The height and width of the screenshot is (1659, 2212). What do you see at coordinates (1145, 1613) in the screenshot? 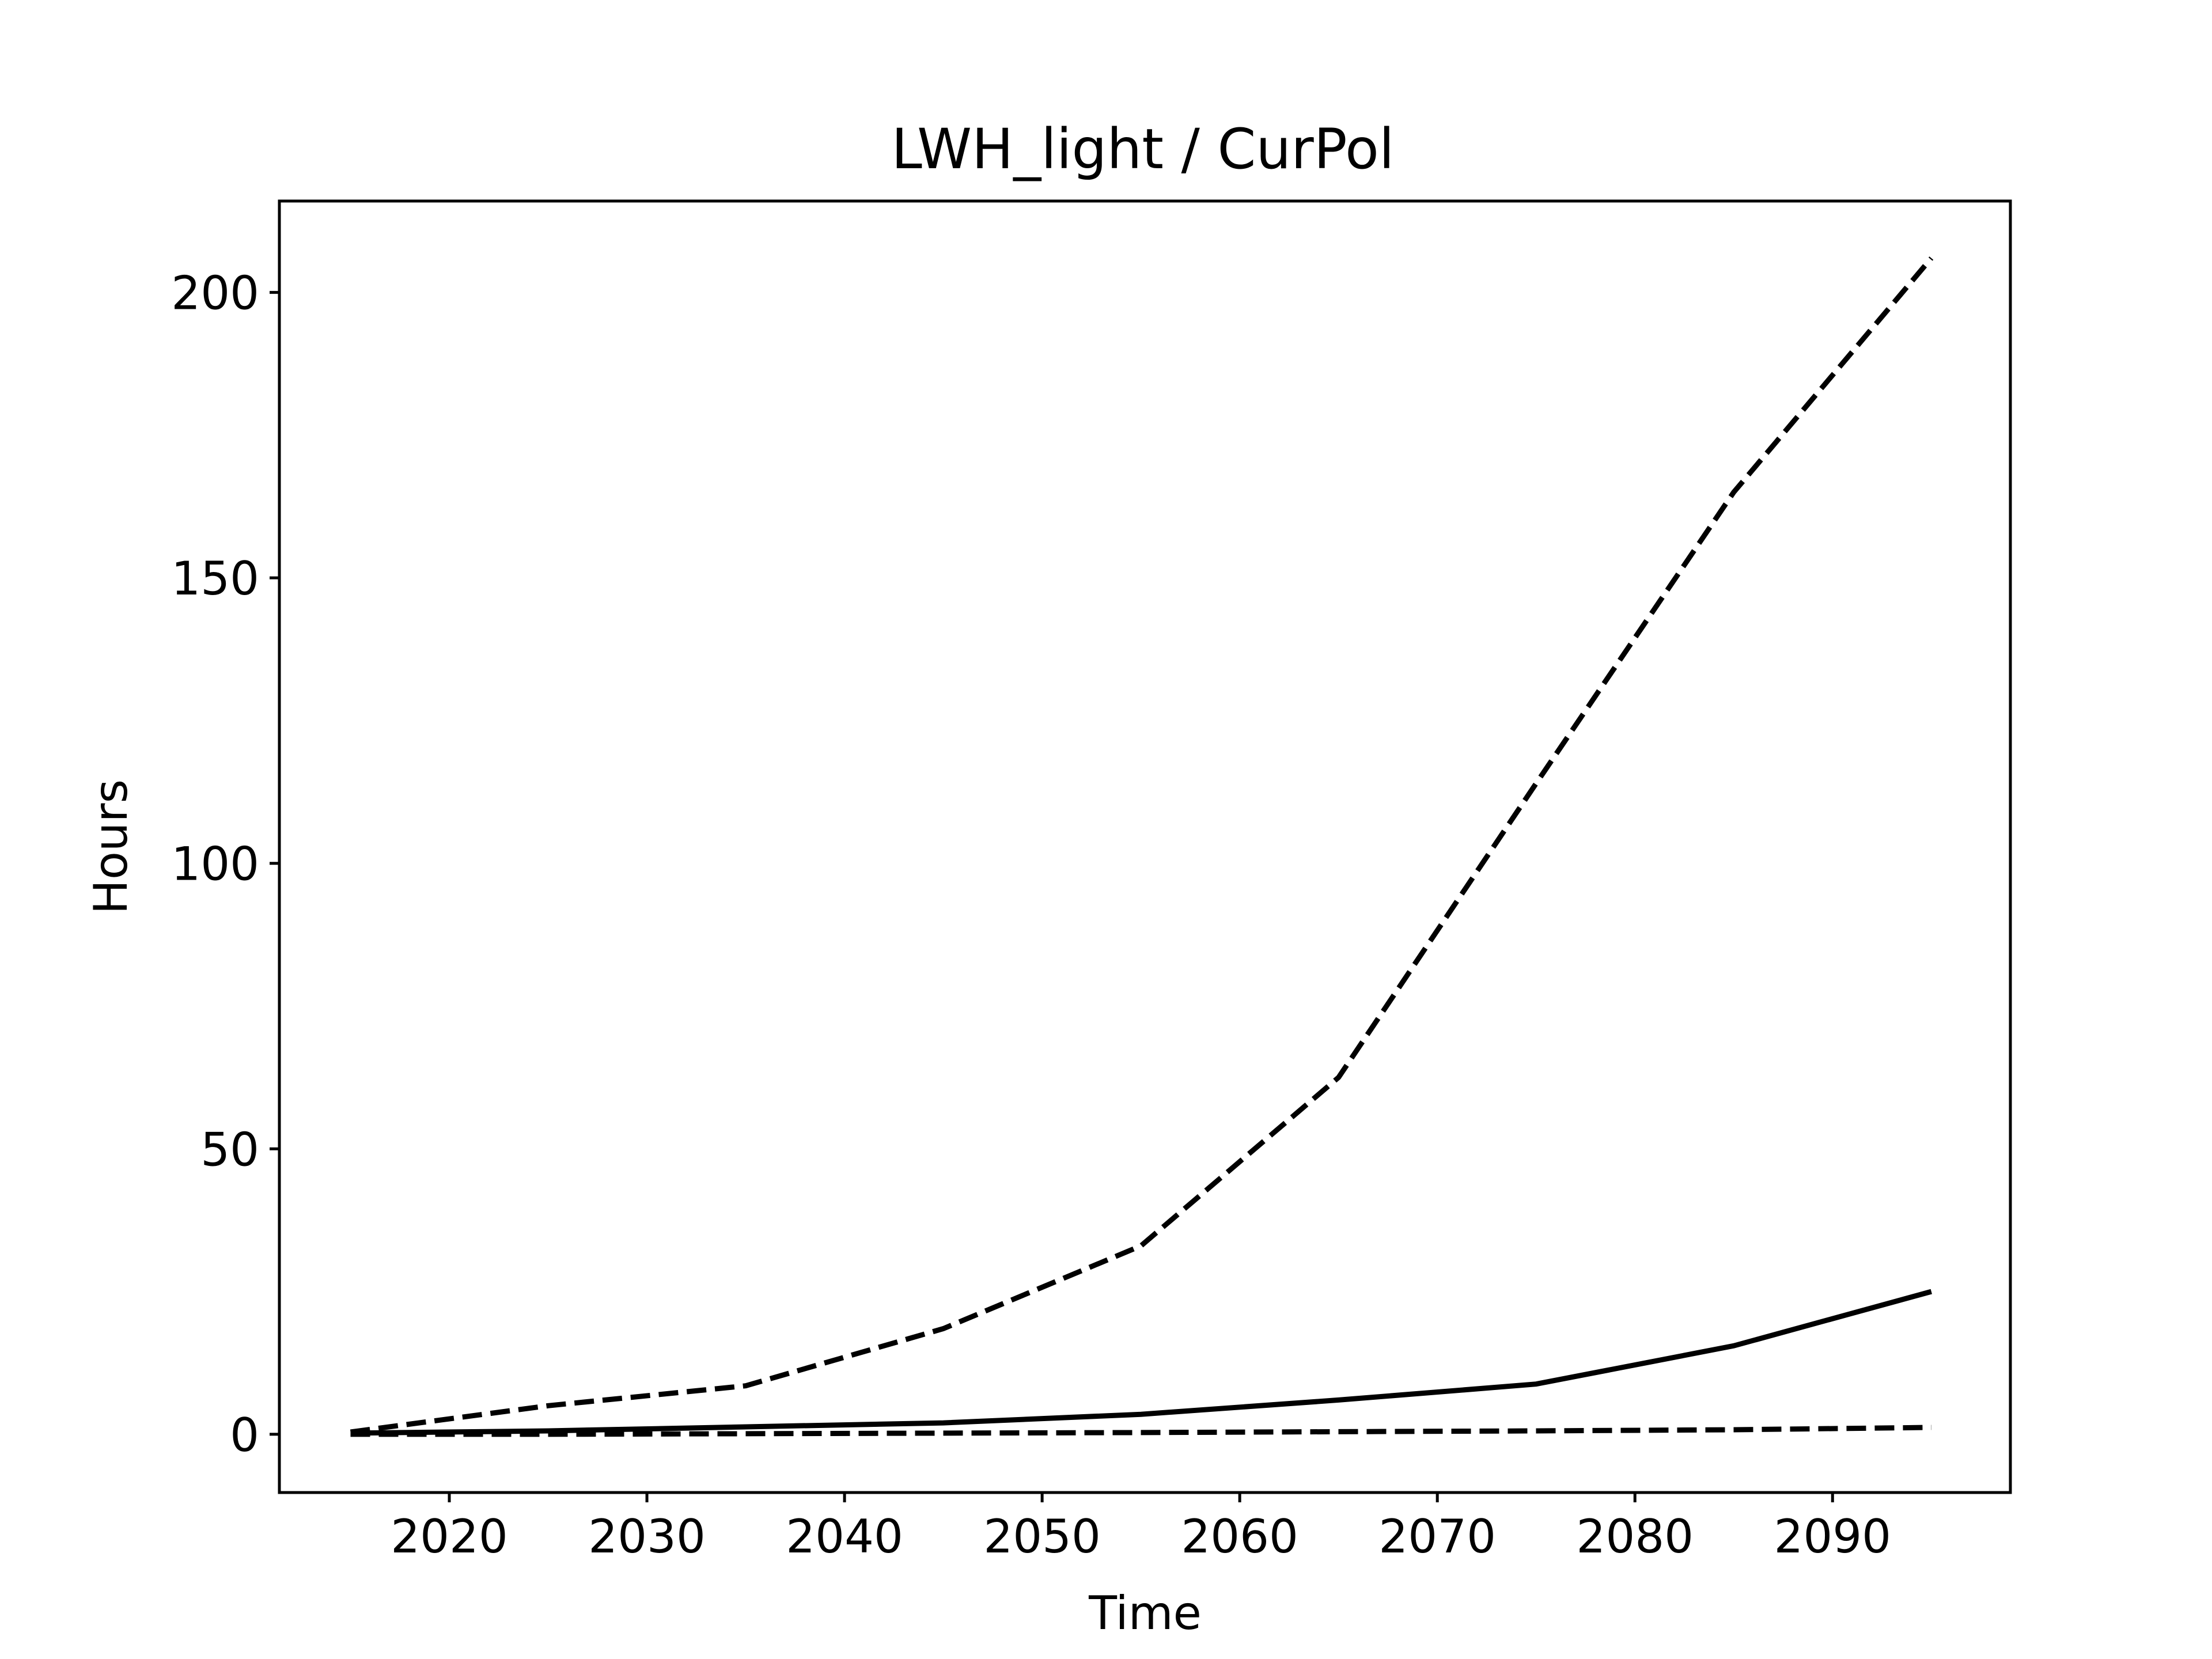
I see `x-axis-label: Time` at bounding box center [1145, 1613].